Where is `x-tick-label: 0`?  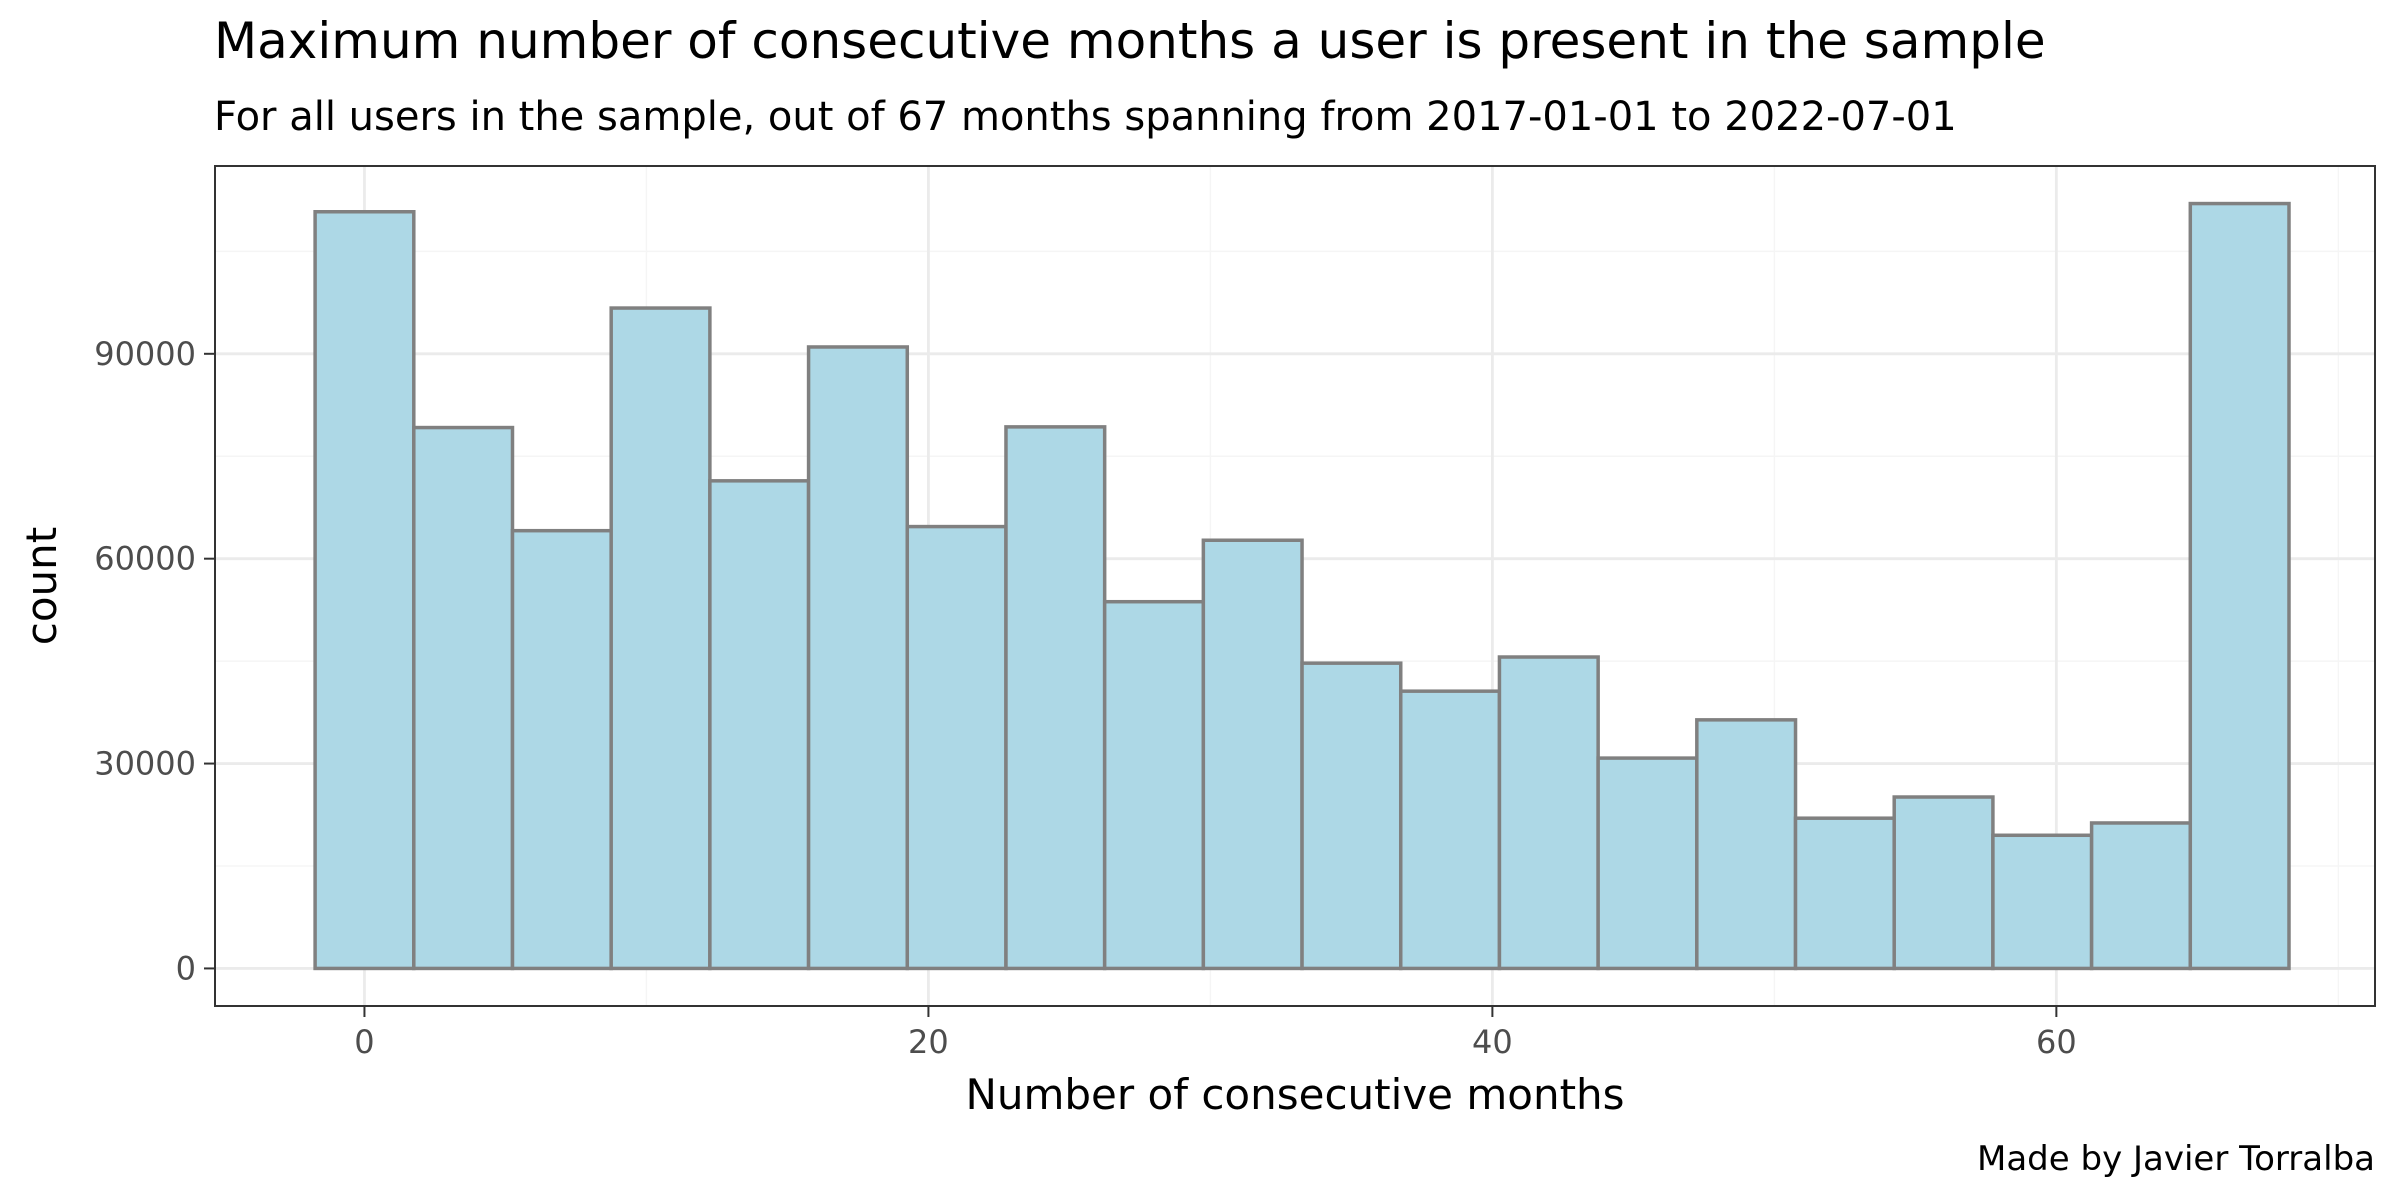
x-tick-label: 0 is located at coordinates (364, 1042).